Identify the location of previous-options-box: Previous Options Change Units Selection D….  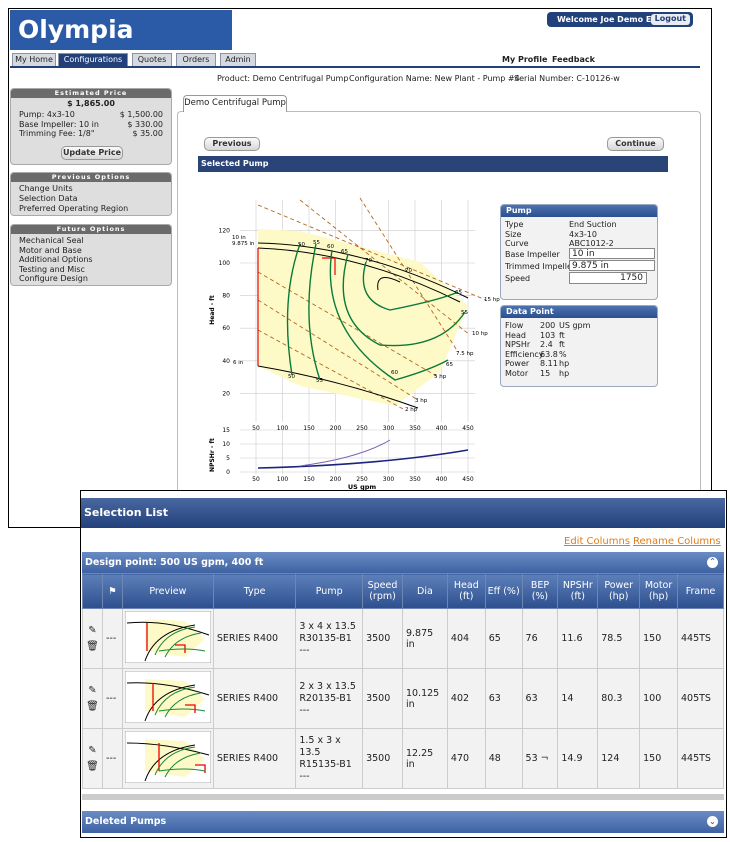
(91, 194).